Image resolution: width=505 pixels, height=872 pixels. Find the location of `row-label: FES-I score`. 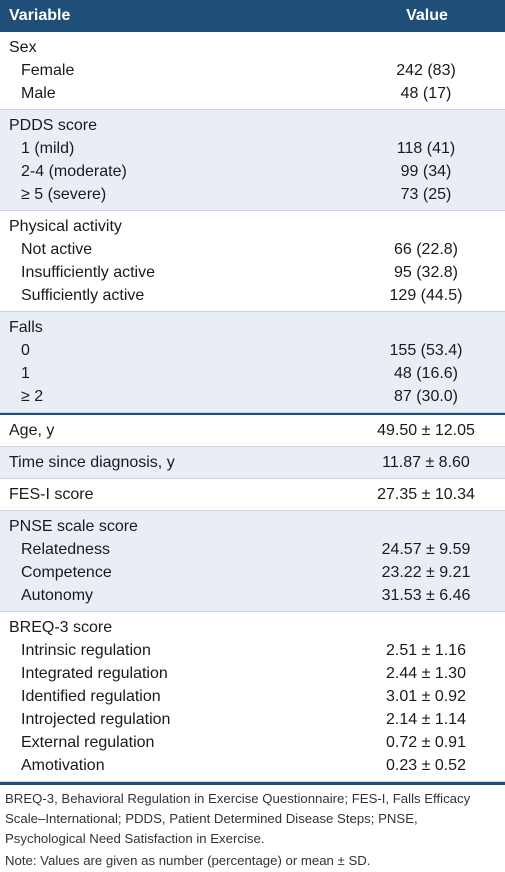

row-label: FES-I score is located at coordinates (51, 494).